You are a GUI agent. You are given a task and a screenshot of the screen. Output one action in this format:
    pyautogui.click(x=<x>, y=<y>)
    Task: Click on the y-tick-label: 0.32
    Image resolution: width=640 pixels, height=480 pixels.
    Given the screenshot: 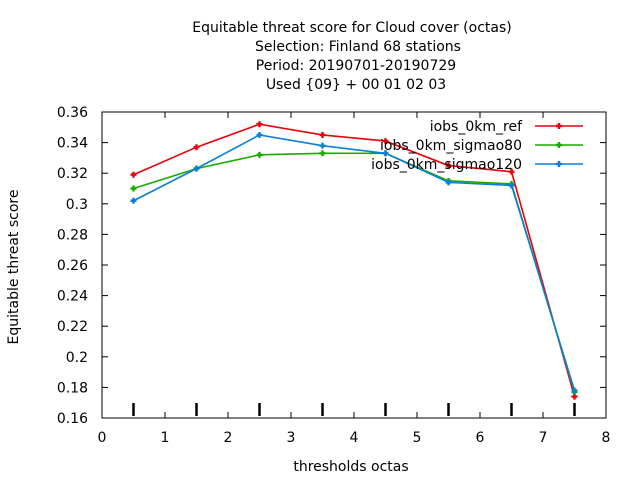 What is the action you would take?
    pyautogui.click(x=72, y=174)
    